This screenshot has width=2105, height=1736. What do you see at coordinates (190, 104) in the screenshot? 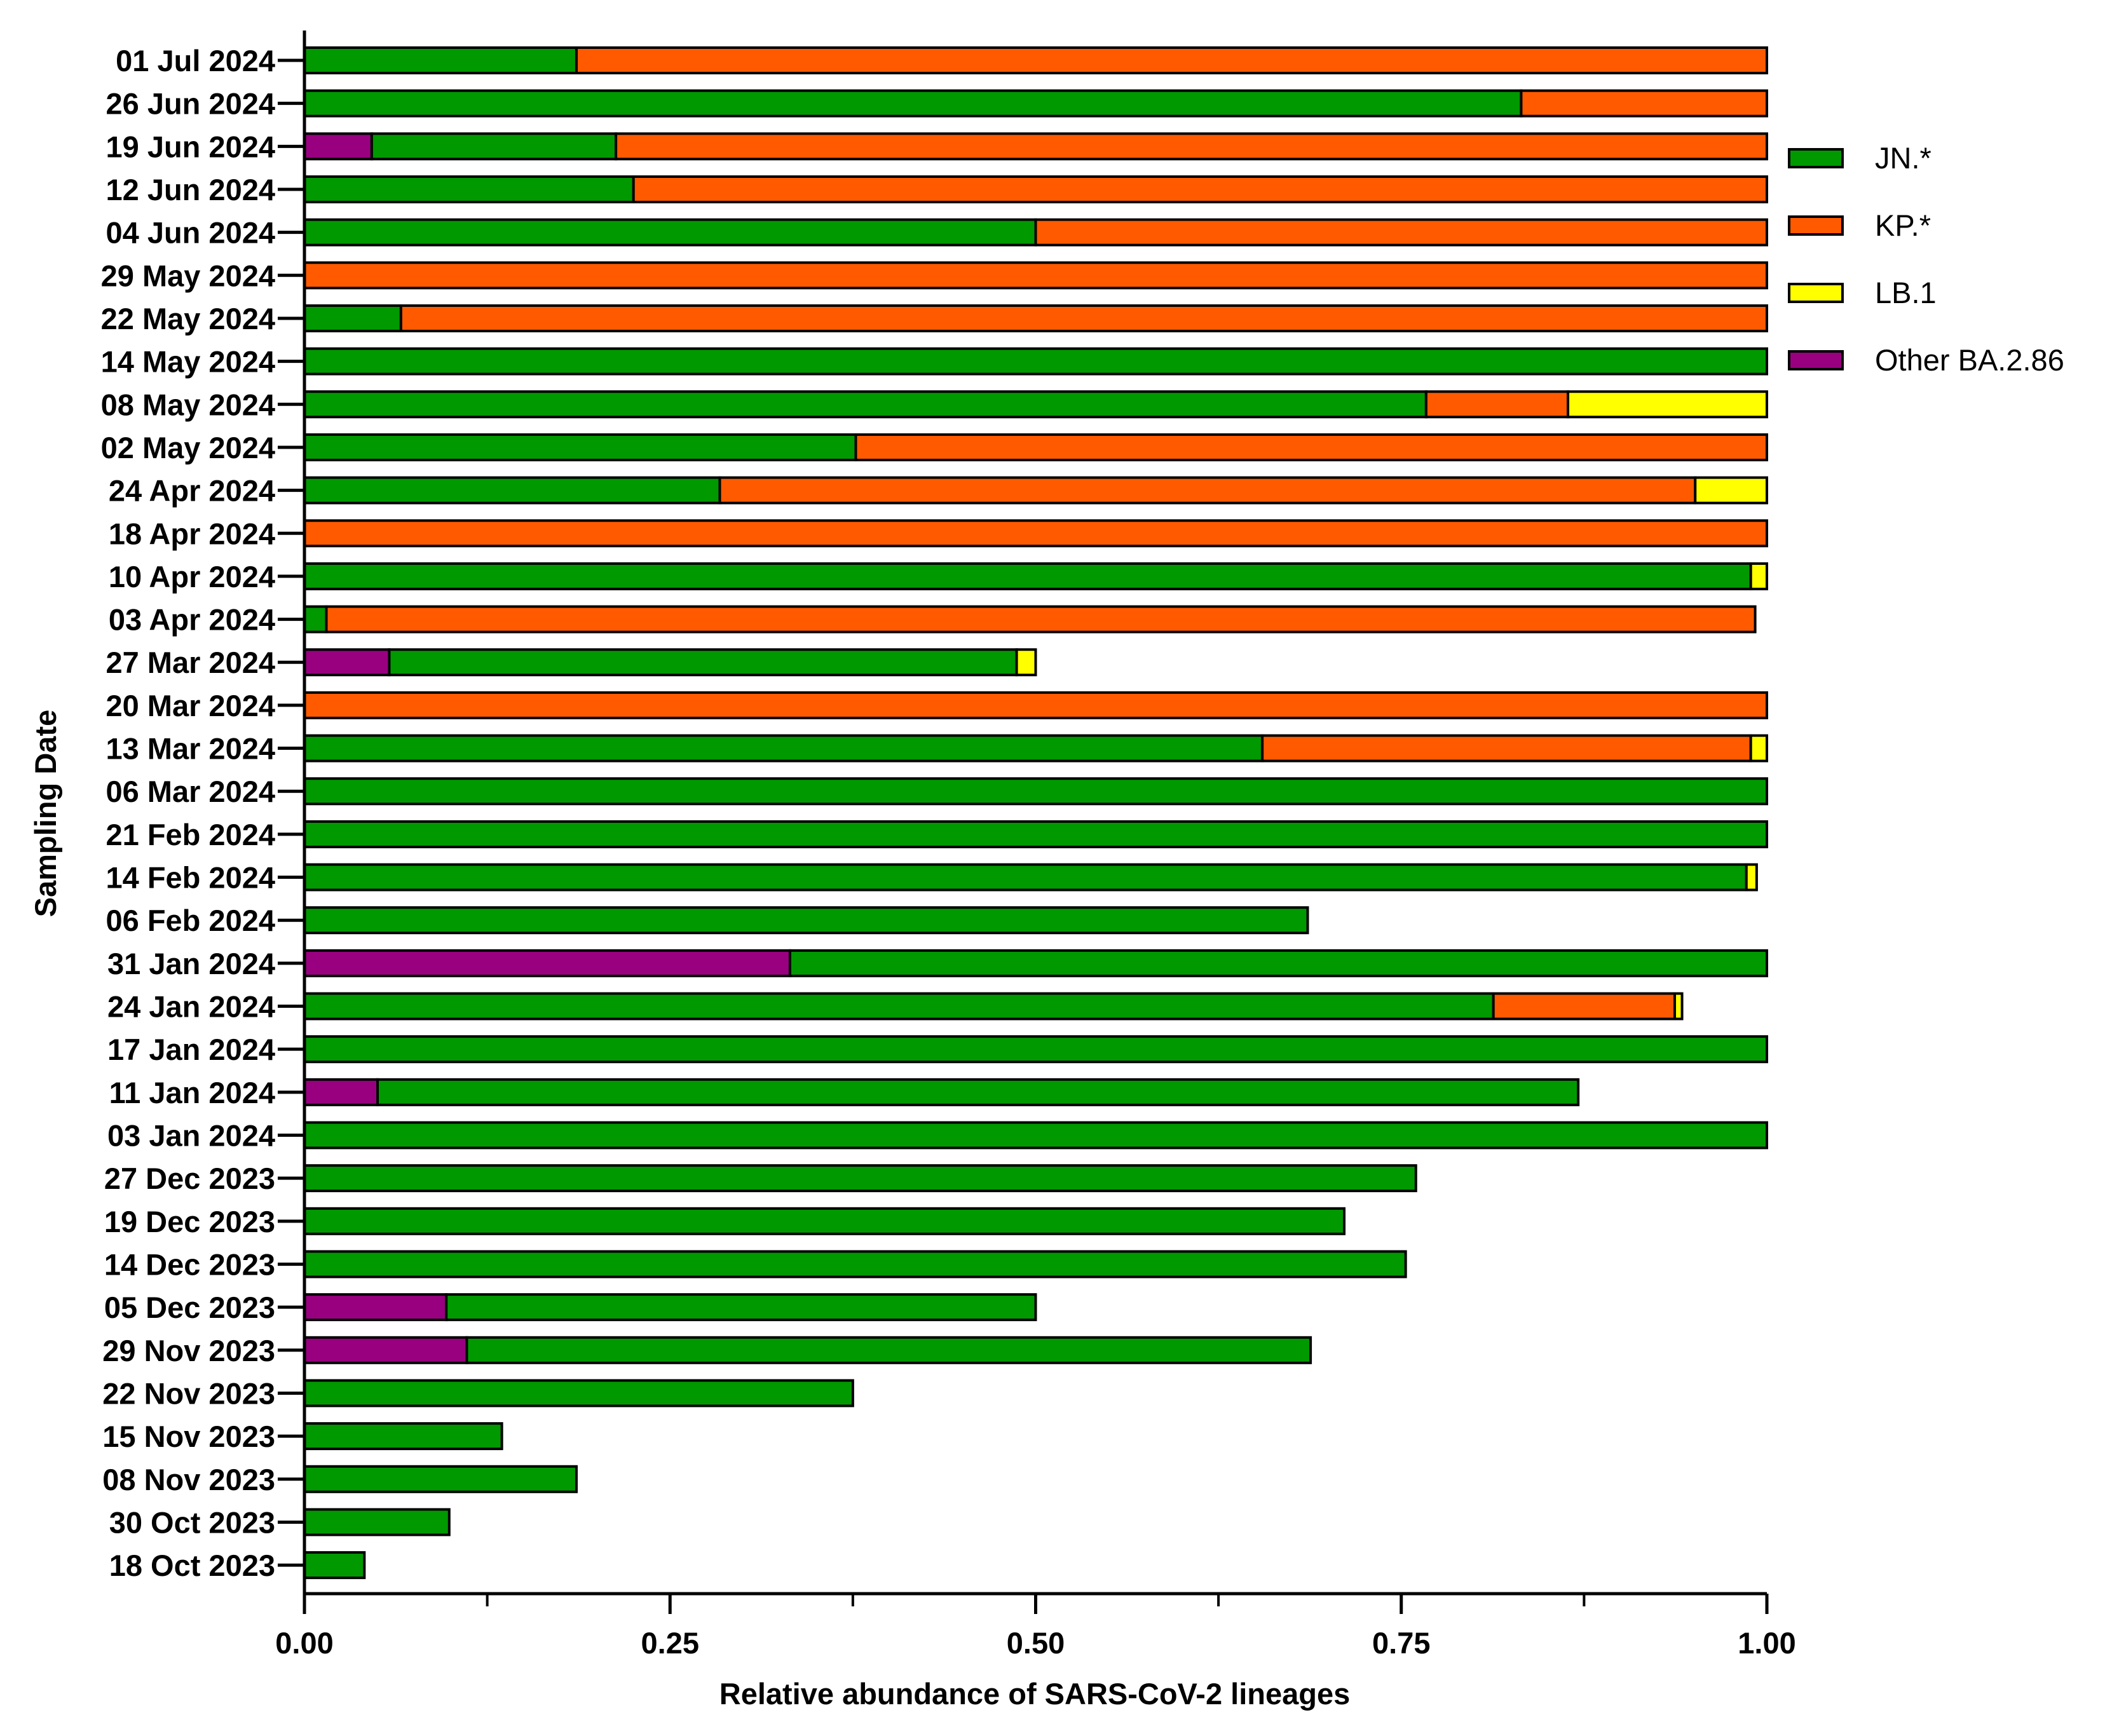
I see `y-tick-label: 26 Jun 2024` at bounding box center [190, 104].